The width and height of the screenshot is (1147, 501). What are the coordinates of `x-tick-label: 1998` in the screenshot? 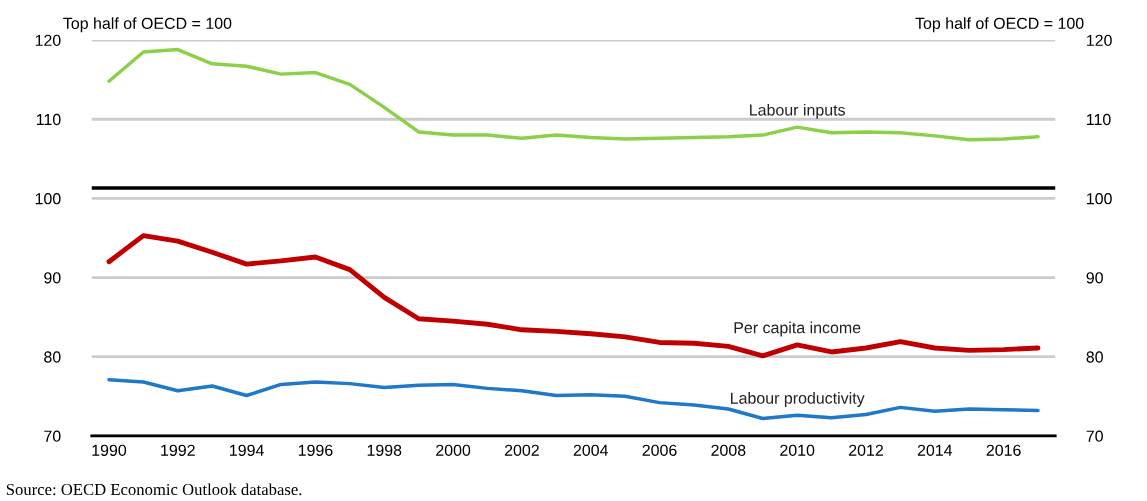 It's located at (384, 450).